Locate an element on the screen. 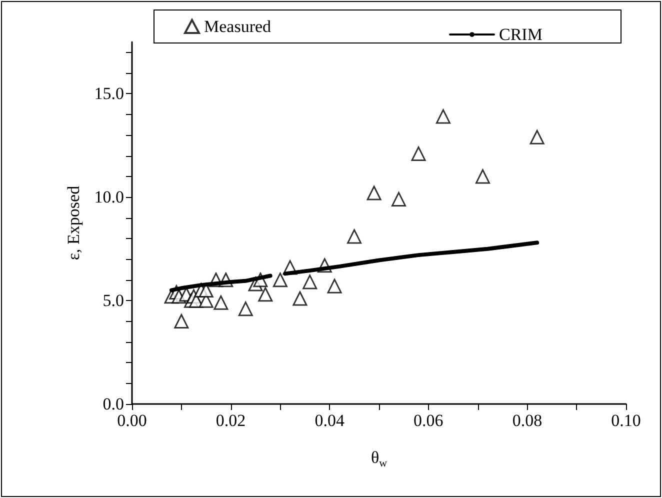 Image resolution: width=662 pixels, height=498 pixels. x-tick-label: 0.06 is located at coordinates (429, 420).